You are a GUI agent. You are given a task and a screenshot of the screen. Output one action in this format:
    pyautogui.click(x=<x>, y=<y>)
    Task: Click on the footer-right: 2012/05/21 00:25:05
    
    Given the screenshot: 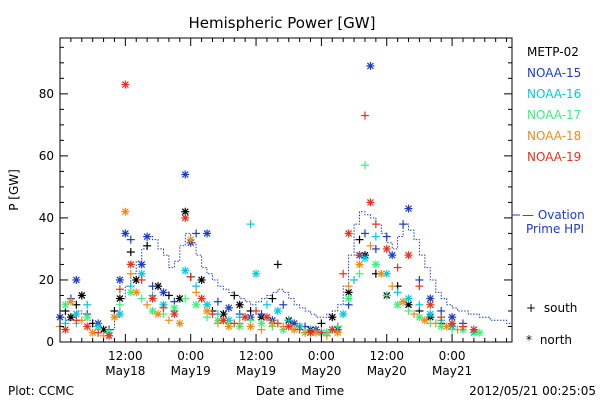 What is the action you would take?
    pyautogui.click(x=532, y=391)
    